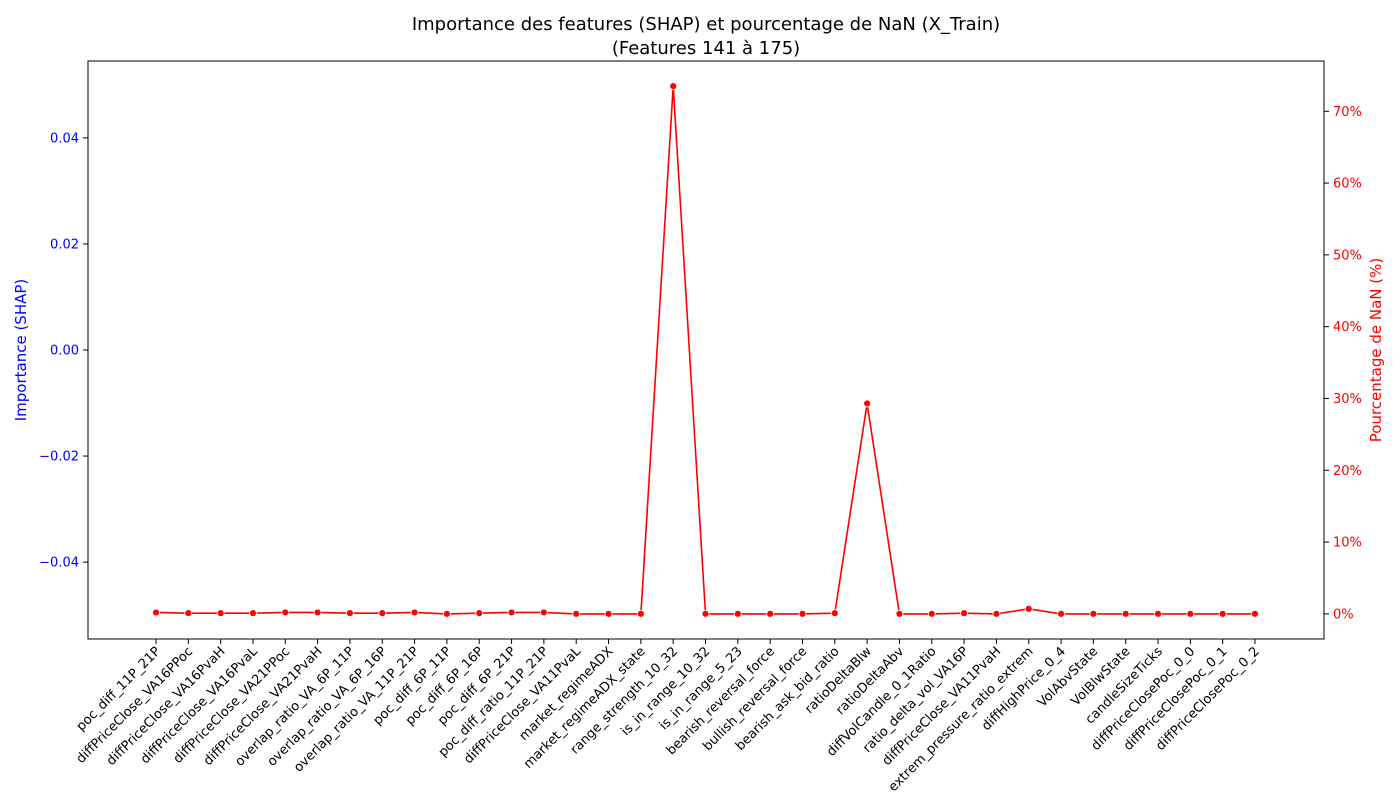 This screenshot has width=1400, height=800. What do you see at coordinates (1343, 614) in the screenshot?
I see `right-tick-label: 0%` at bounding box center [1343, 614].